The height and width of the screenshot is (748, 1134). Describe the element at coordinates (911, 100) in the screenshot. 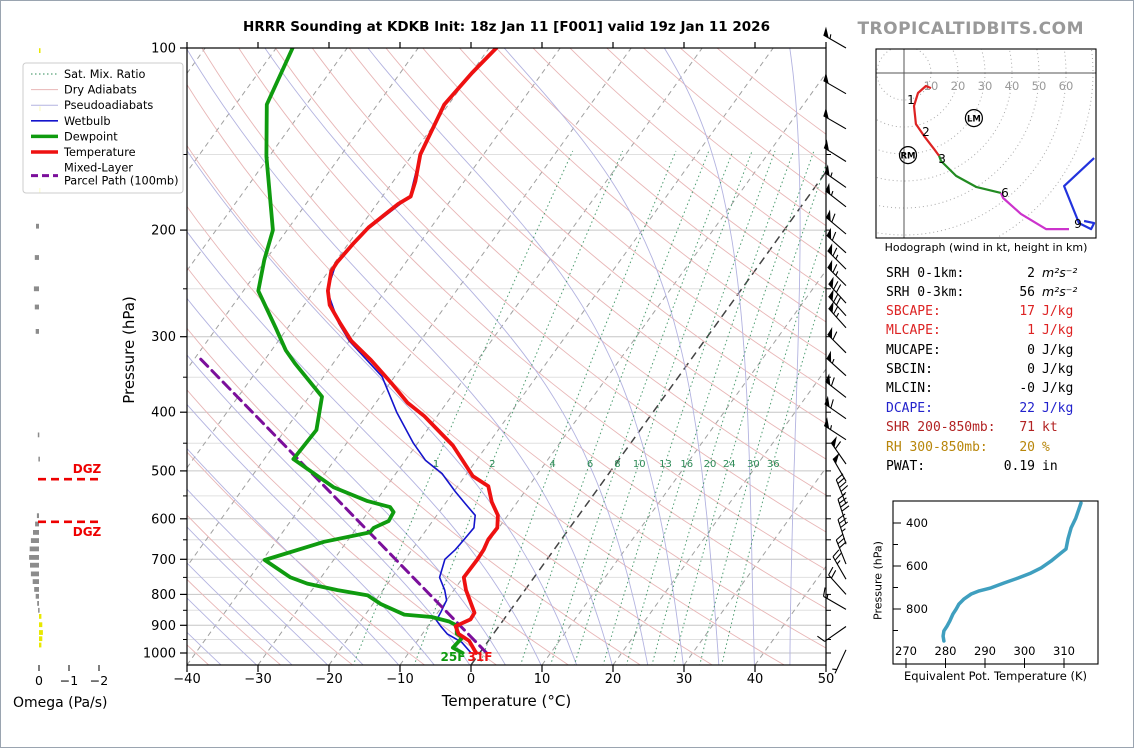

I see `hodo-height-label: 1` at that location.